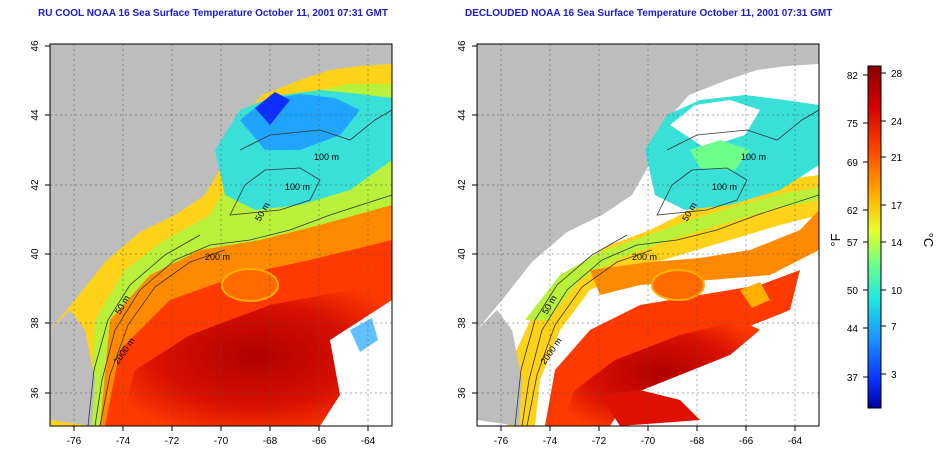 The height and width of the screenshot is (475, 950). What do you see at coordinates (874, 237) in the screenshot?
I see `colorbar-gradient` at bounding box center [874, 237].